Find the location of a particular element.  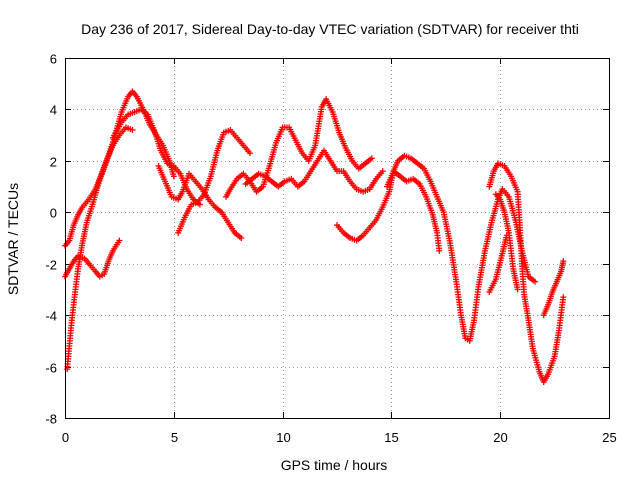

x-tick-label: 15 is located at coordinates (391, 437).